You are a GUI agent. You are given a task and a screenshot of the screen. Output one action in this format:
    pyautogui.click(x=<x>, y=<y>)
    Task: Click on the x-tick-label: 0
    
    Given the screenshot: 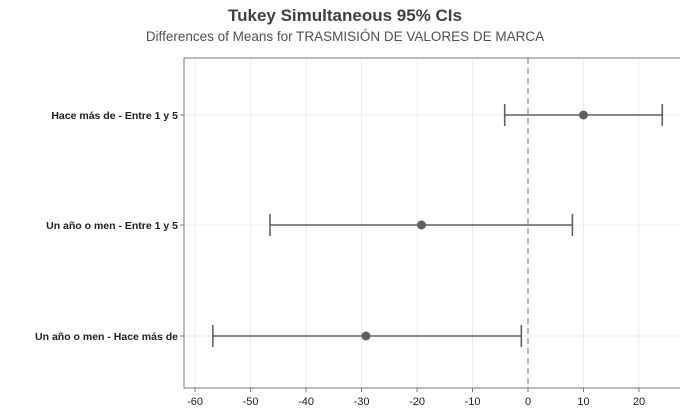 What is the action you would take?
    pyautogui.click(x=528, y=402)
    